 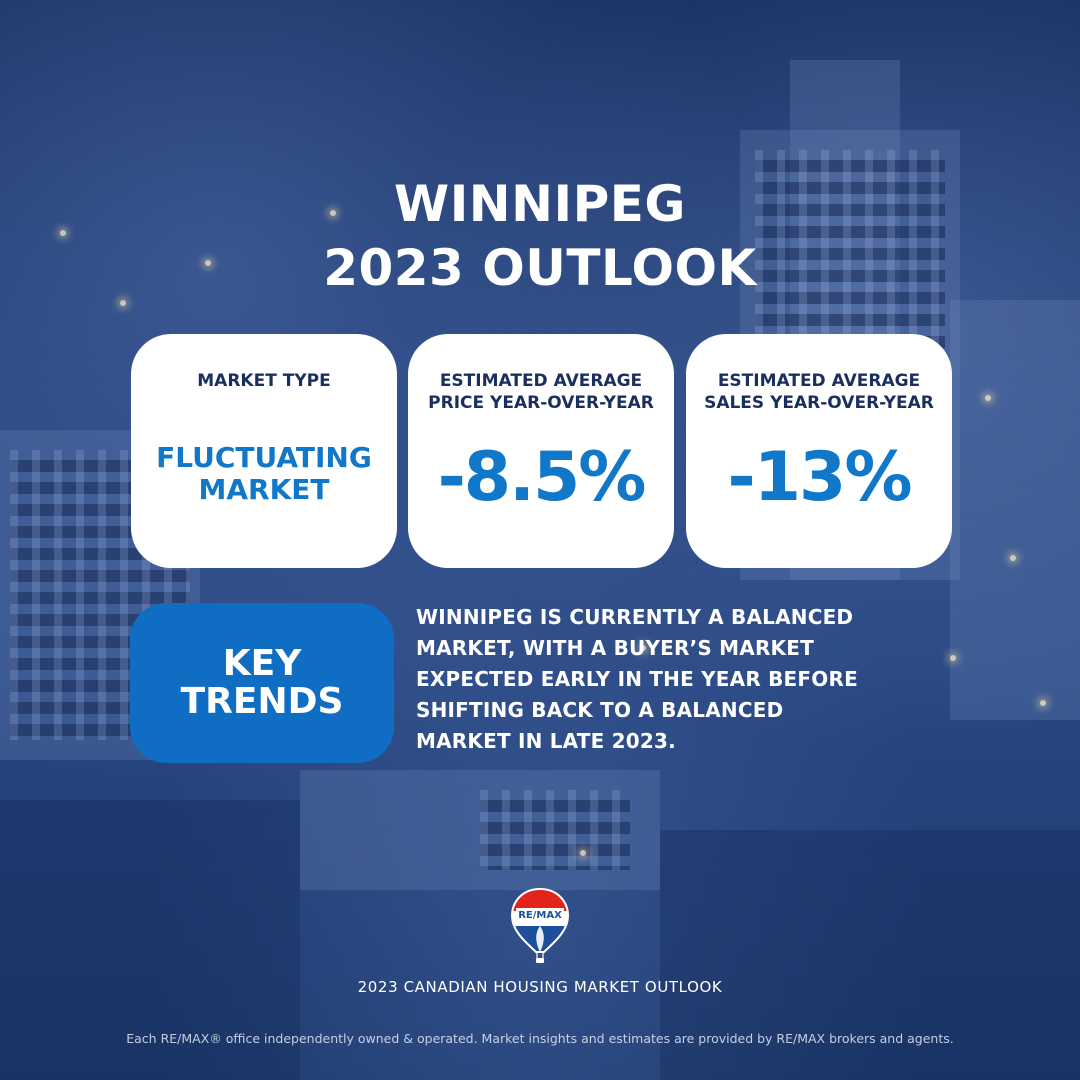 I want to click on price-change-value: -8.5%, so click(x=542, y=477).